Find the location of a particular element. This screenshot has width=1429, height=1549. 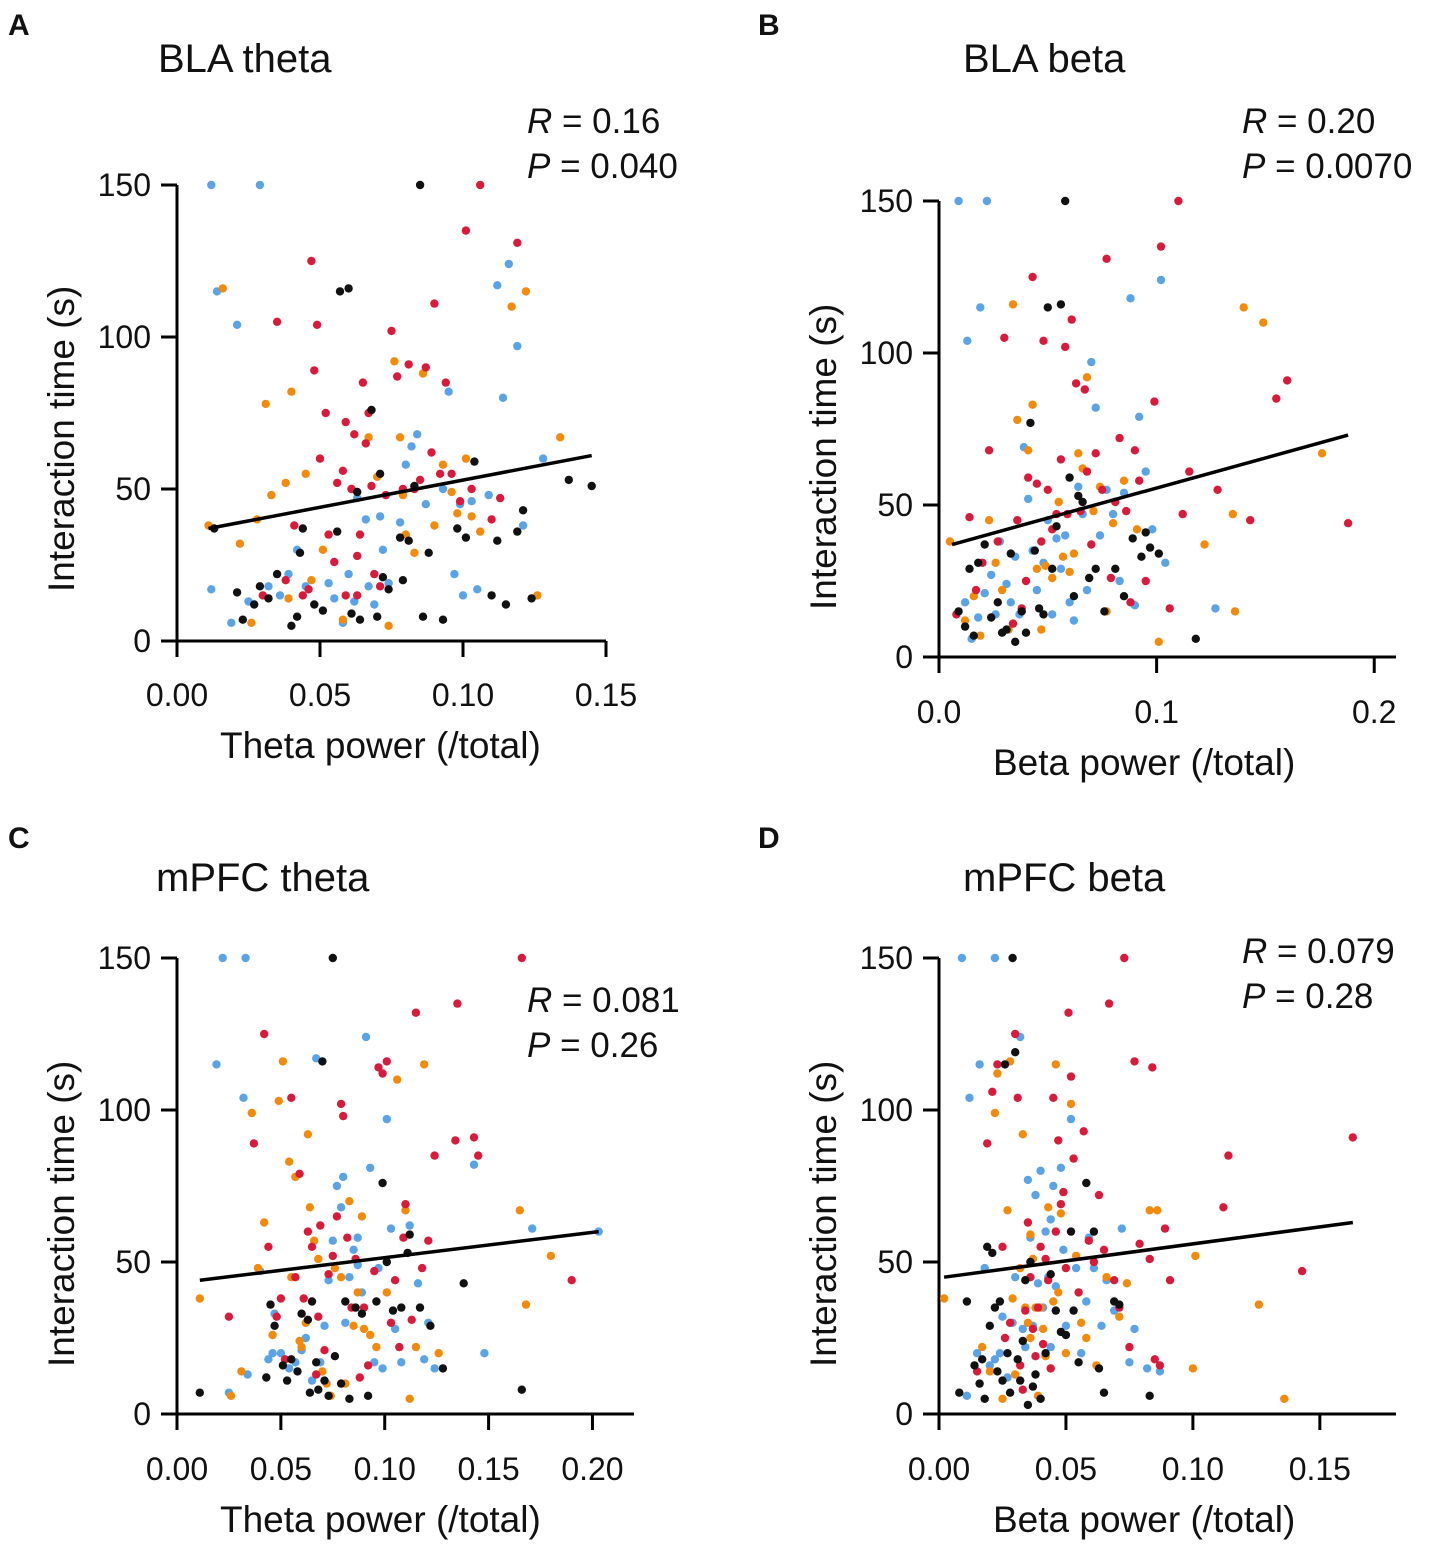

panel-c-x-ticks: 0.00 0.05 0.10 0.15 0.20 is located at coordinates (385, 1469).